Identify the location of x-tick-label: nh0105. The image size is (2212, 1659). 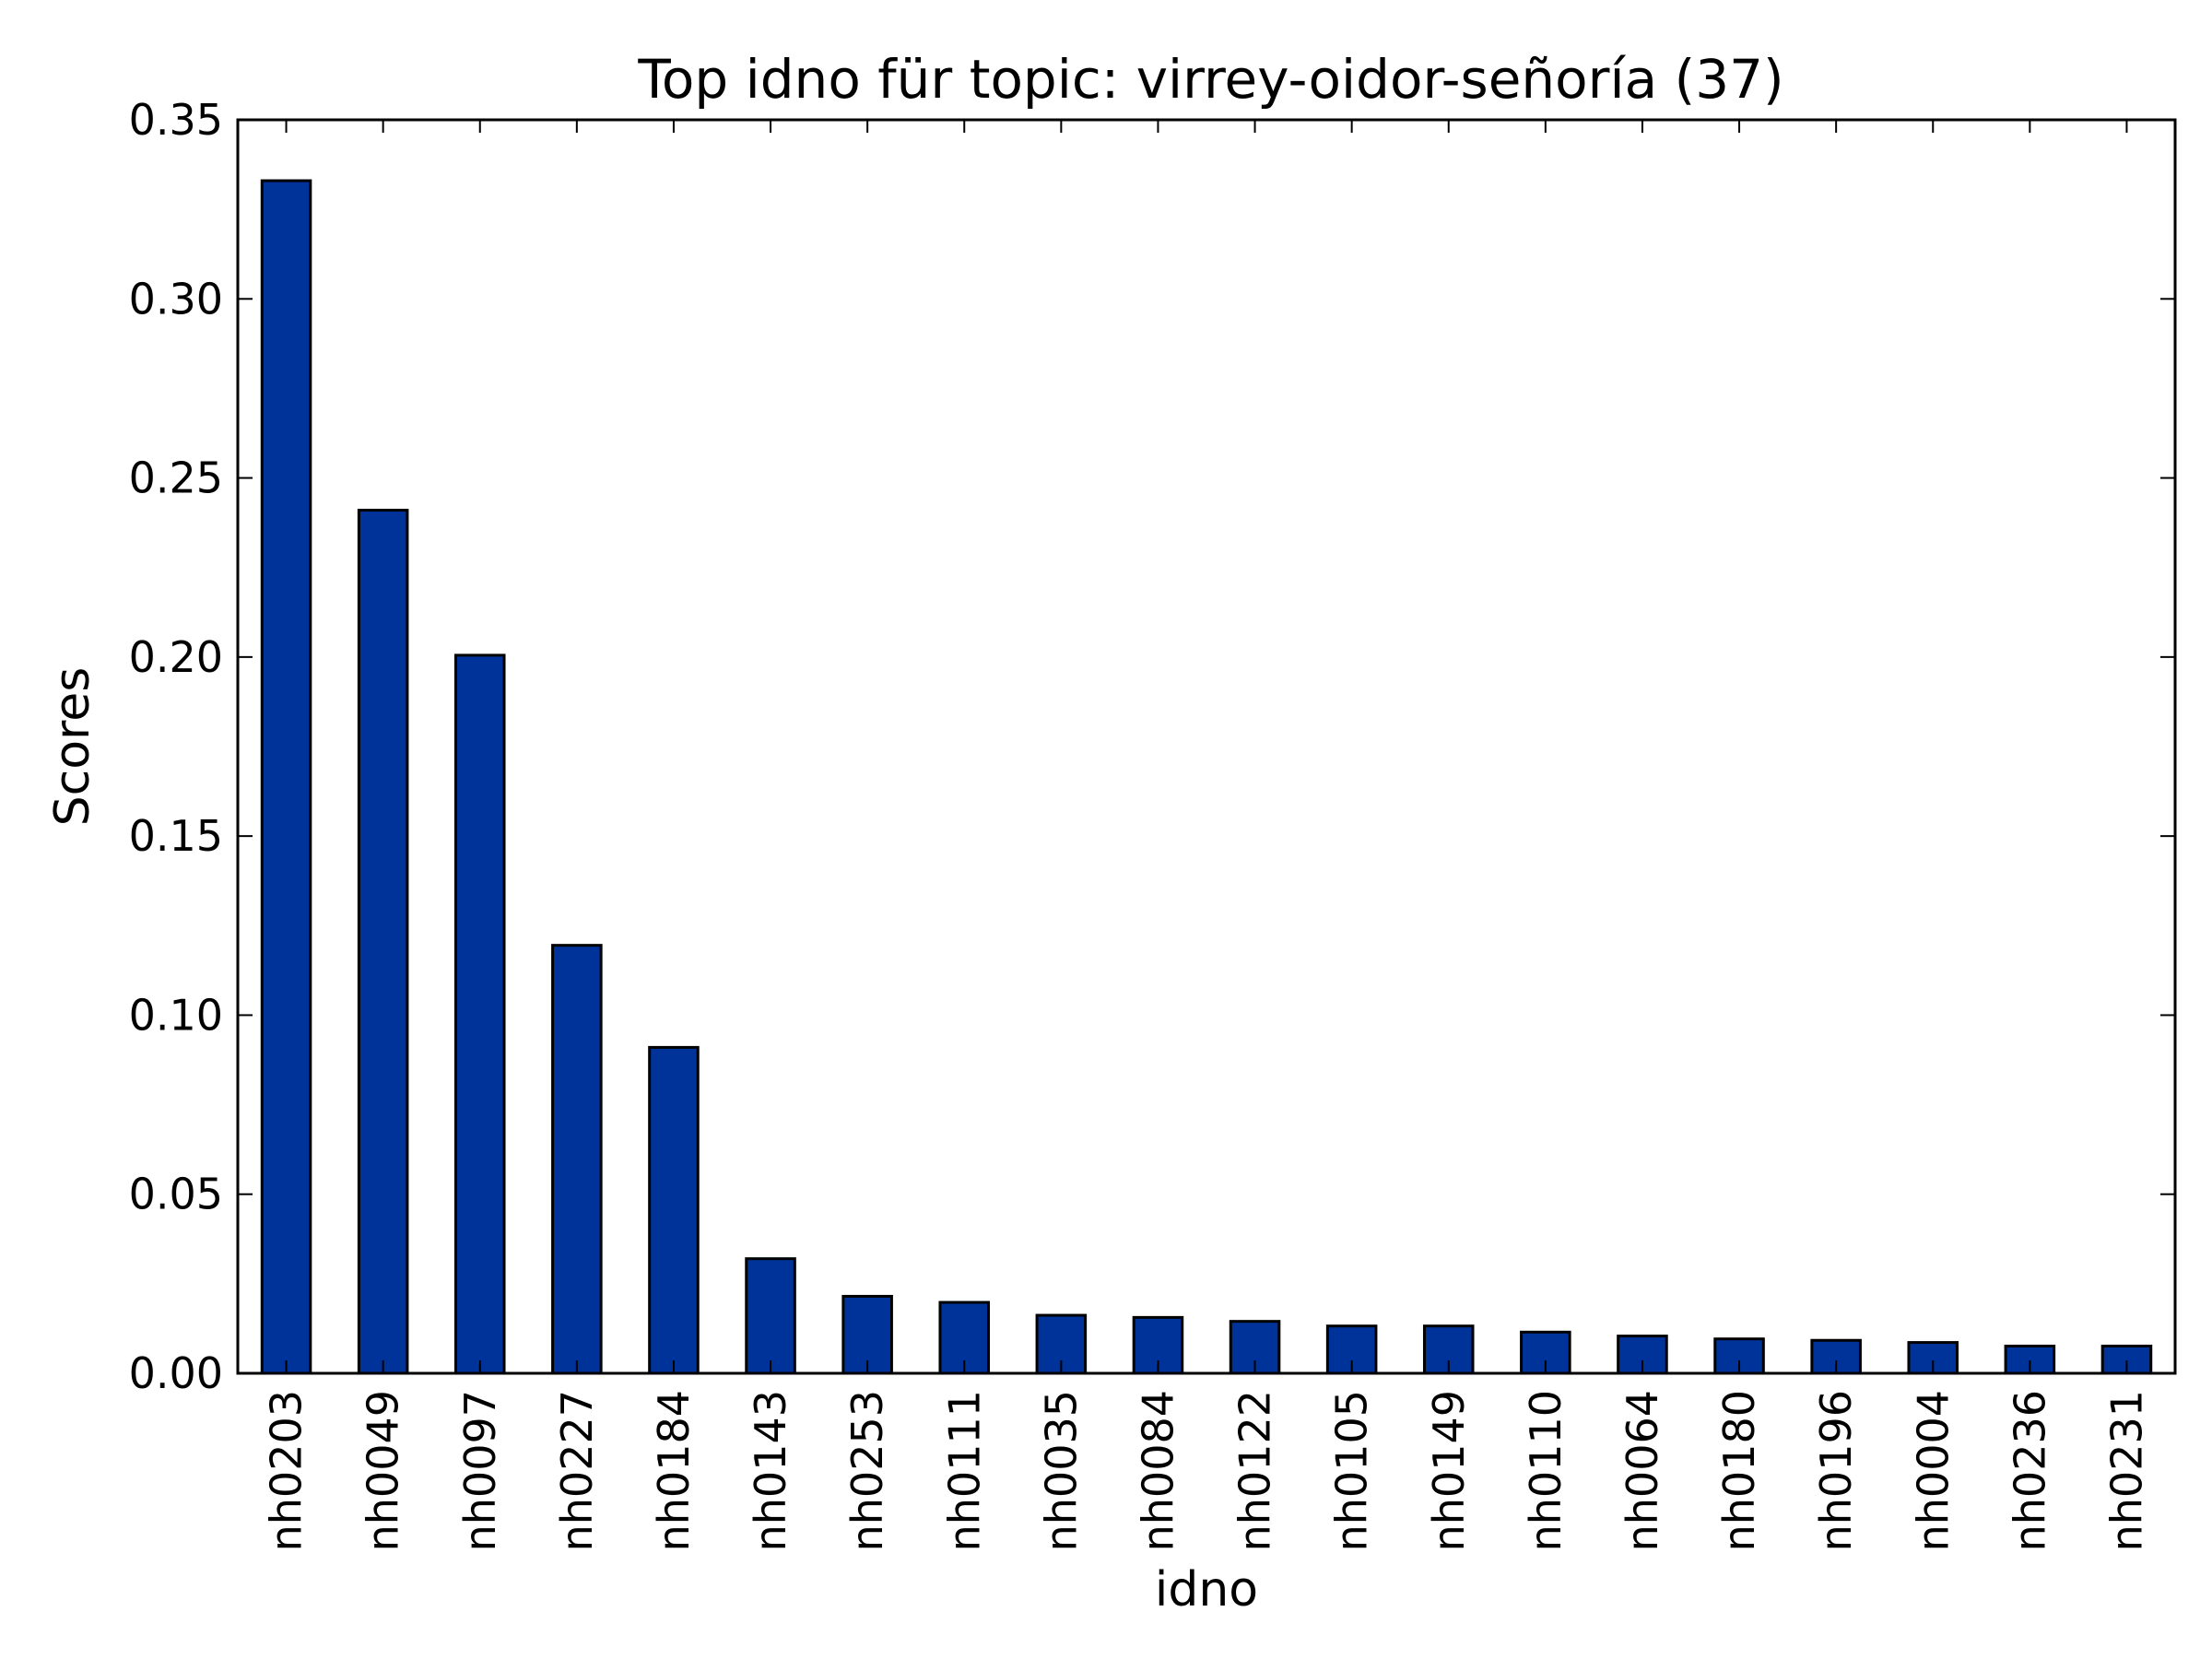
(1352, 1470).